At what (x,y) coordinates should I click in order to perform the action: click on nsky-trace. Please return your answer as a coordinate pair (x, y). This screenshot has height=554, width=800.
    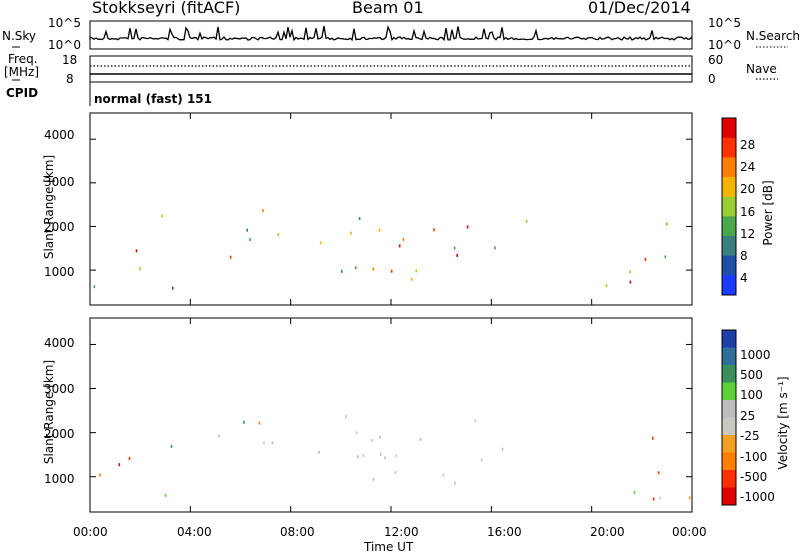
    Looking at the image, I should click on (391, 33).